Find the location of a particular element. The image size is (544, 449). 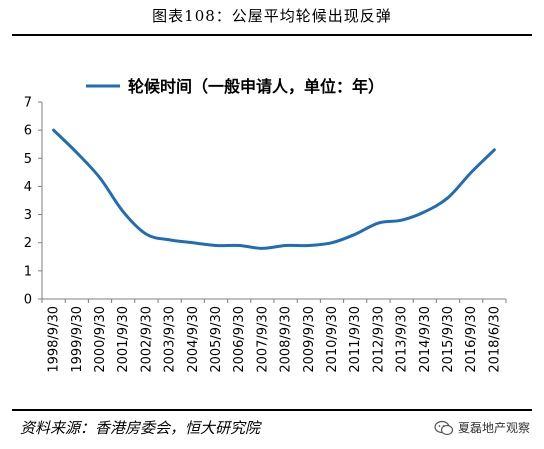

x-tick-label: 2013/9/30 is located at coordinates (402, 339).